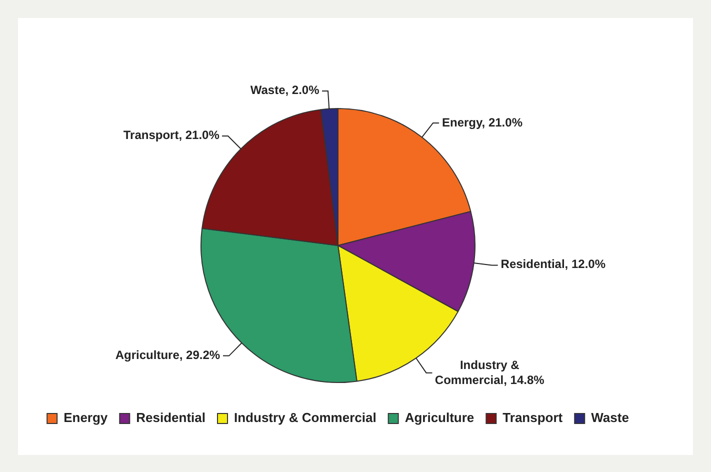 The width and height of the screenshot is (711, 472). I want to click on legend-label: Agriculture, so click(439, 418).